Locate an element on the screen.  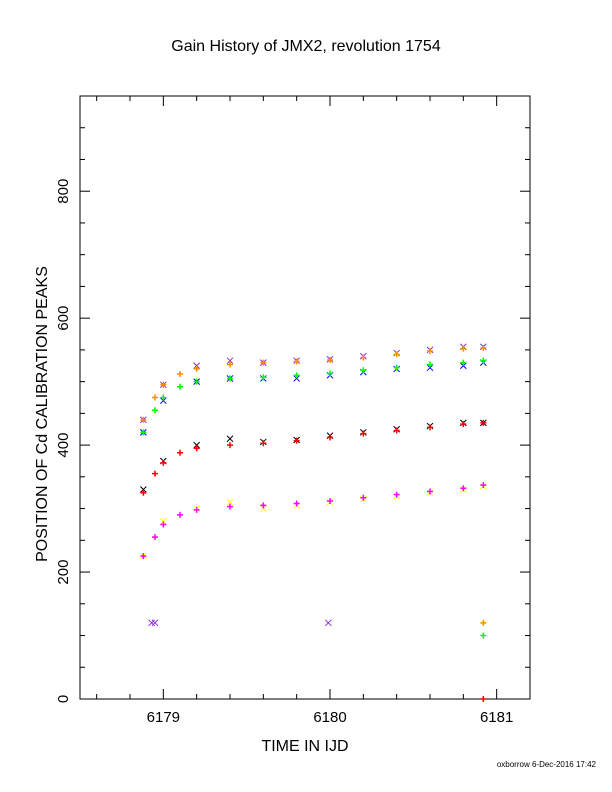
x-axis-label: TIME IN IJD is located at coordinates (305, 746).